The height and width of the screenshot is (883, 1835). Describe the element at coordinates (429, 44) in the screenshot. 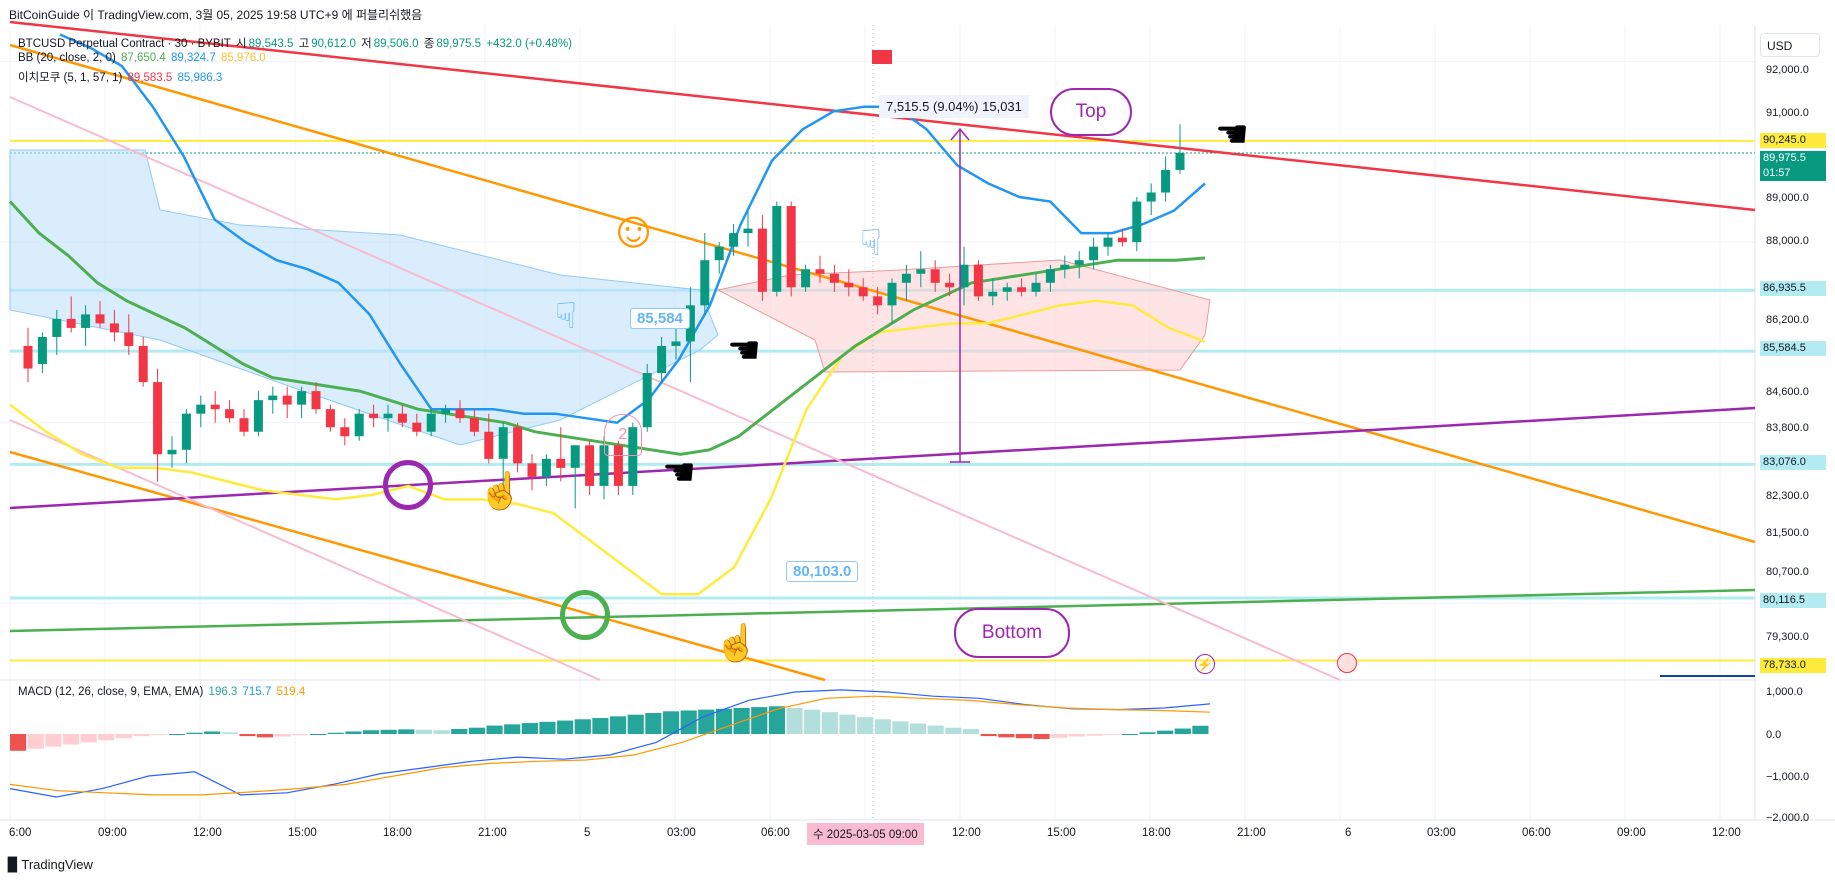

I see `close-label: 종` at that location.